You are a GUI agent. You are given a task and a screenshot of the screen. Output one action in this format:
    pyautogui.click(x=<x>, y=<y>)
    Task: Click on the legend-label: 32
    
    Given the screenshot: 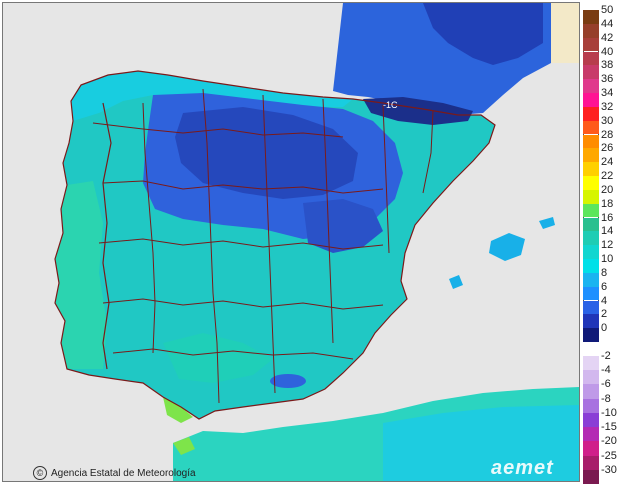 What is the action you would take?
    pyautogui.click(x=607, y=106)
    